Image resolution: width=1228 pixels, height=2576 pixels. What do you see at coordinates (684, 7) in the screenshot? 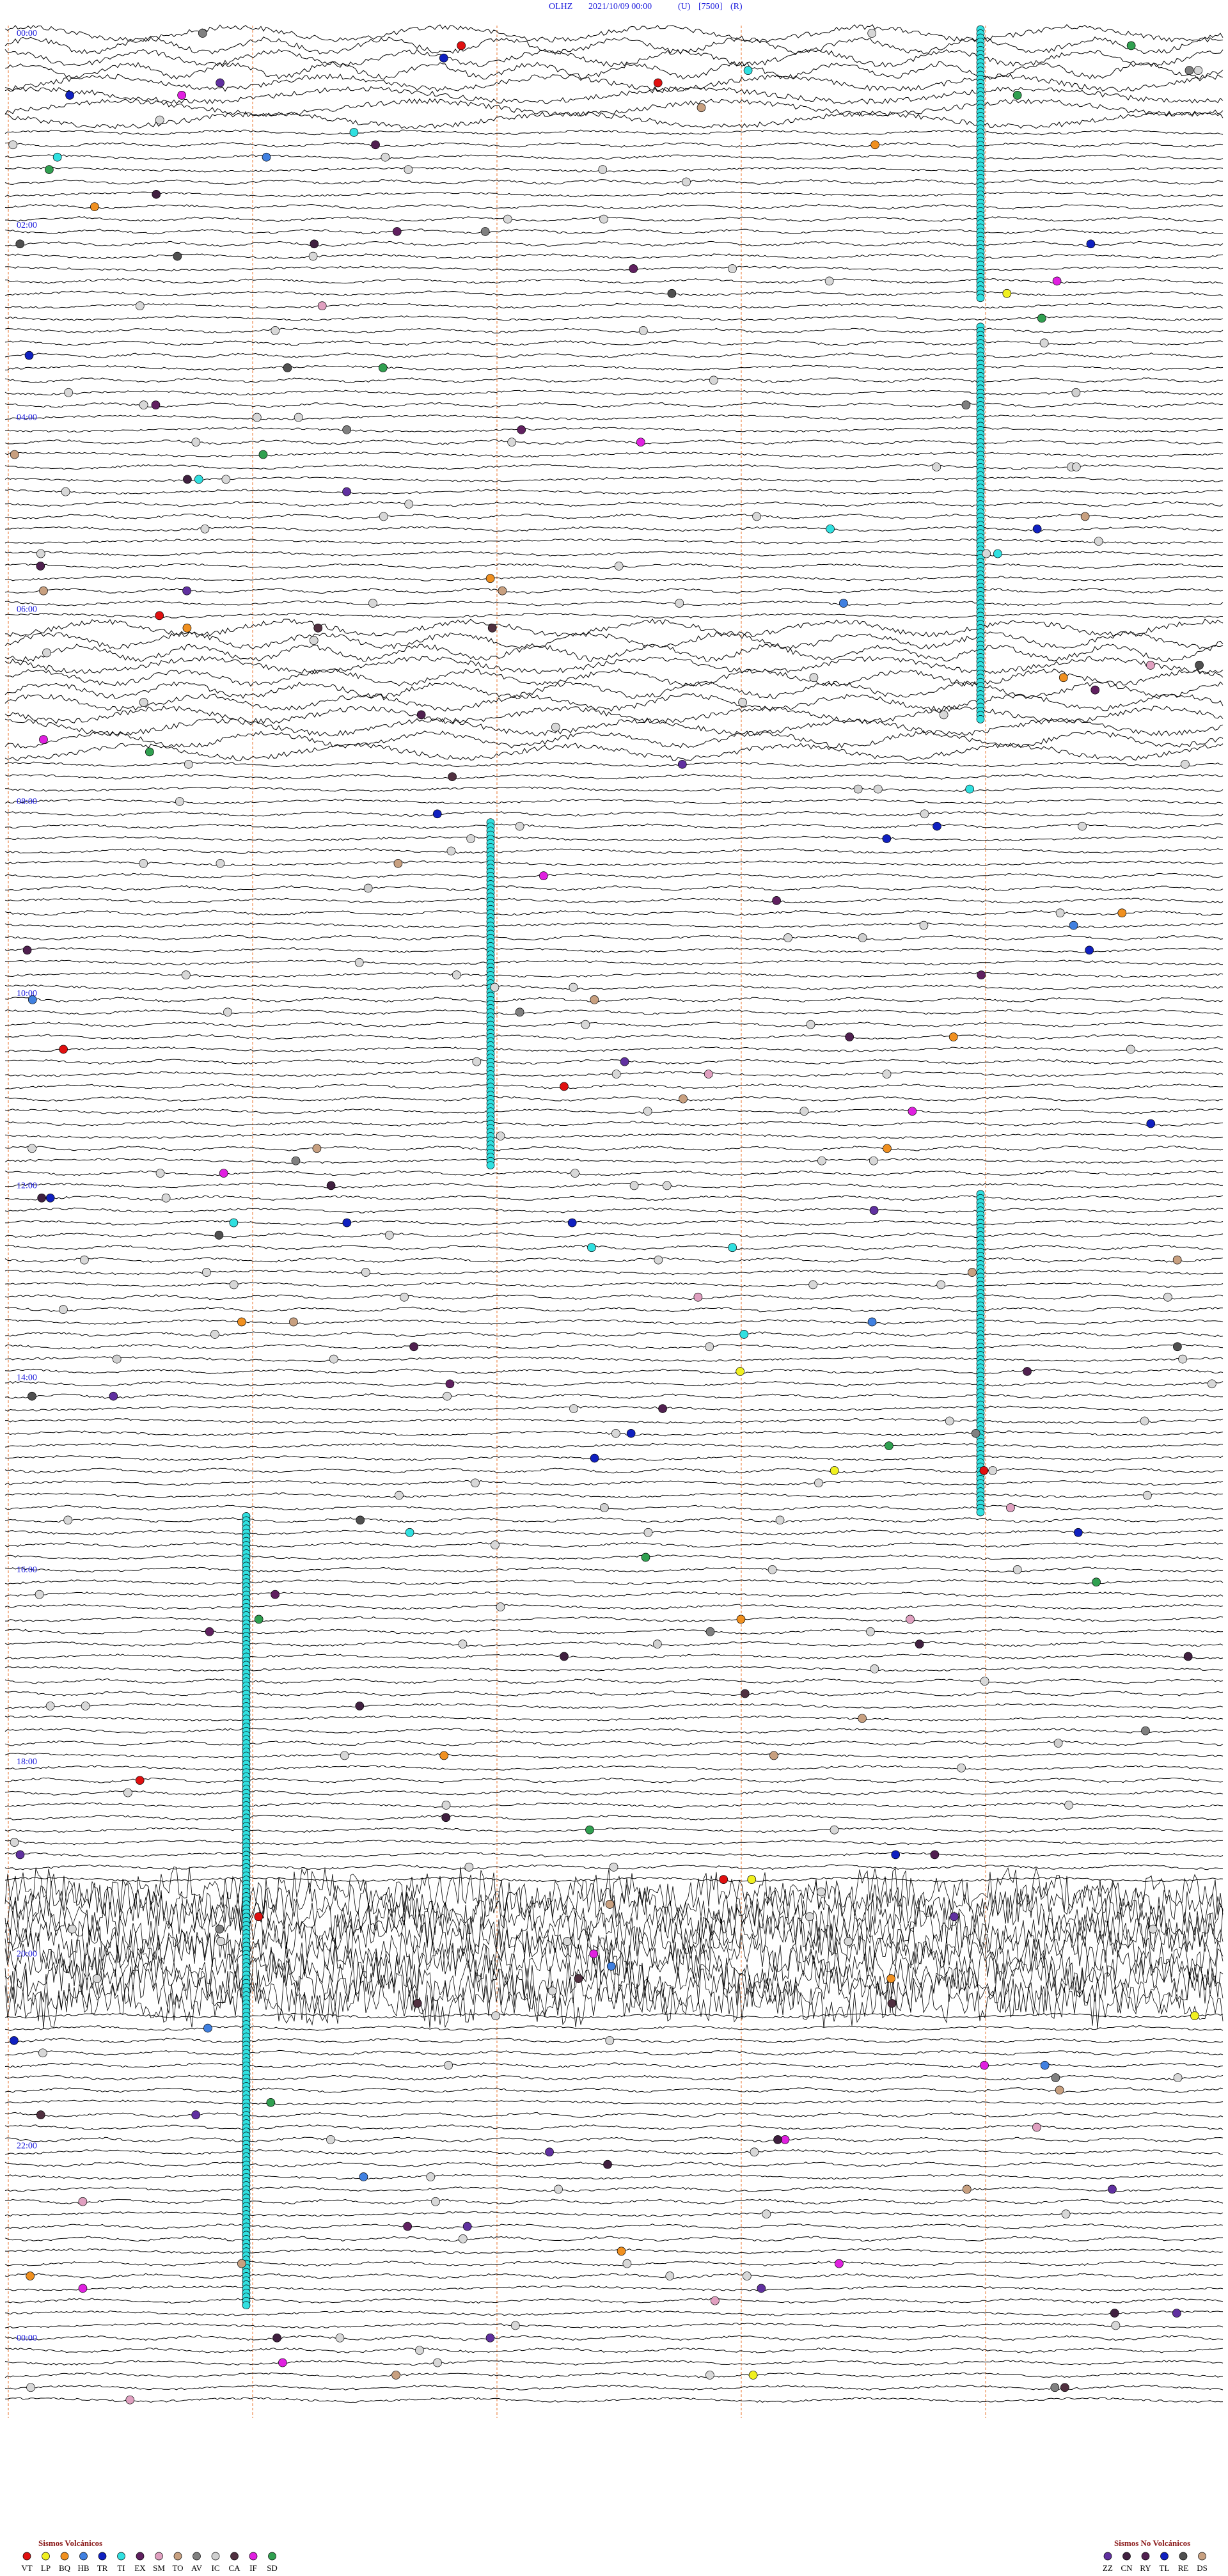
I see `component: (U)` at bounding box center [684, 7].